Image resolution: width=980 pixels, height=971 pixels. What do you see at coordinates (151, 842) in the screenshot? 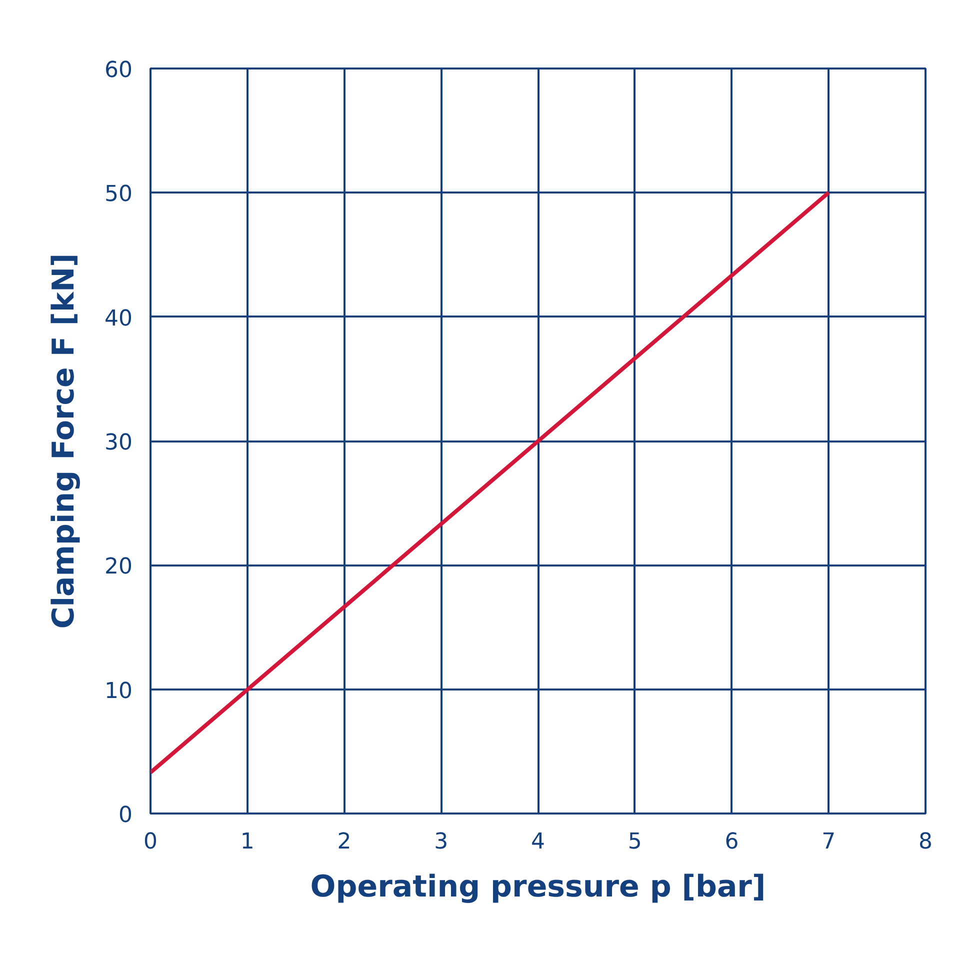
I see `x-tick-label: 0` at bounding box center [151, 842].